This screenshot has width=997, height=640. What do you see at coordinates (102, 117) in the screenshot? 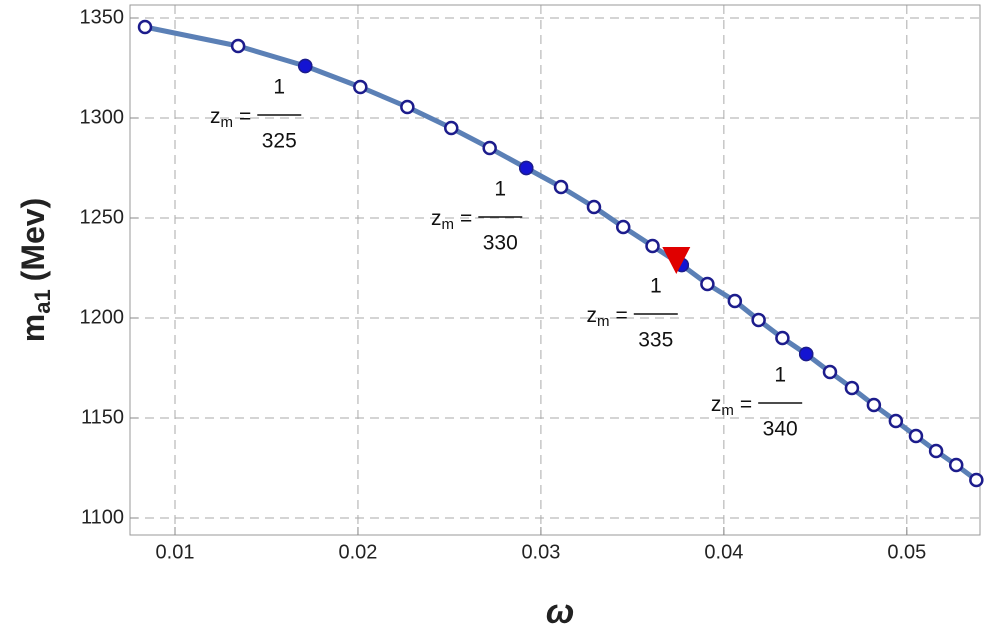
I see `y-tick-label: 1300` at bounding box center [102, 117].